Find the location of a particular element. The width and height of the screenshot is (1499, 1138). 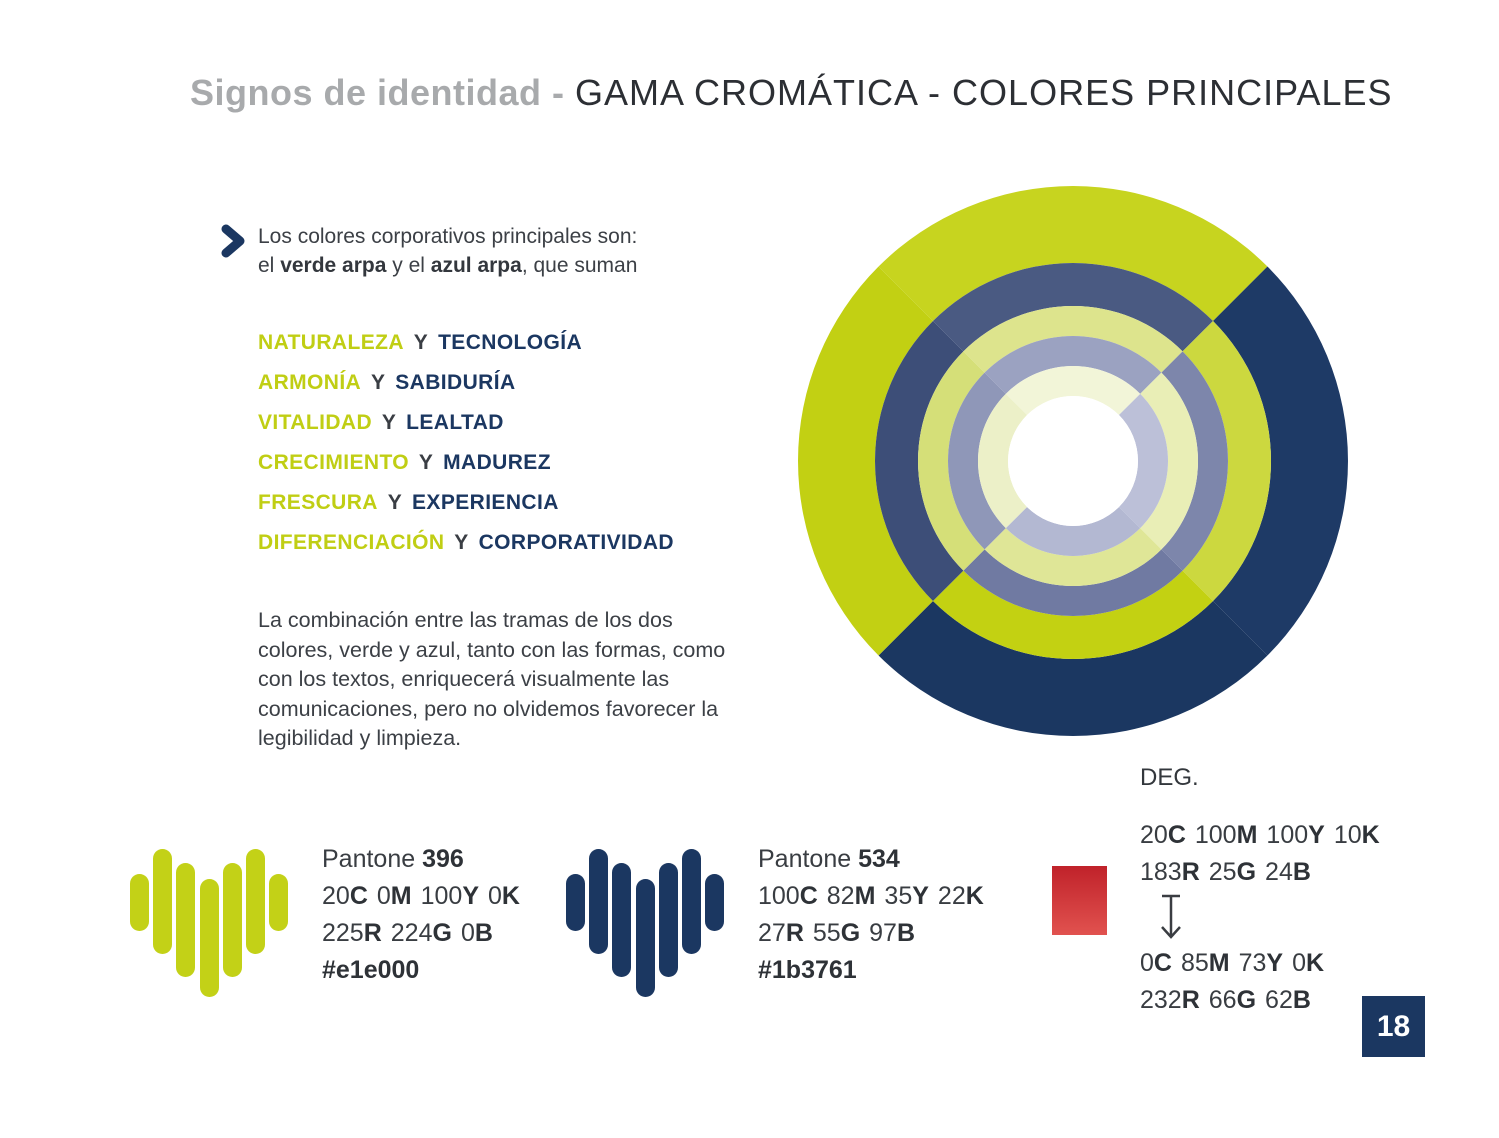

intro-line-2: el verde arpa y el azul arpa, que suman is located at coordinates (447, 265).